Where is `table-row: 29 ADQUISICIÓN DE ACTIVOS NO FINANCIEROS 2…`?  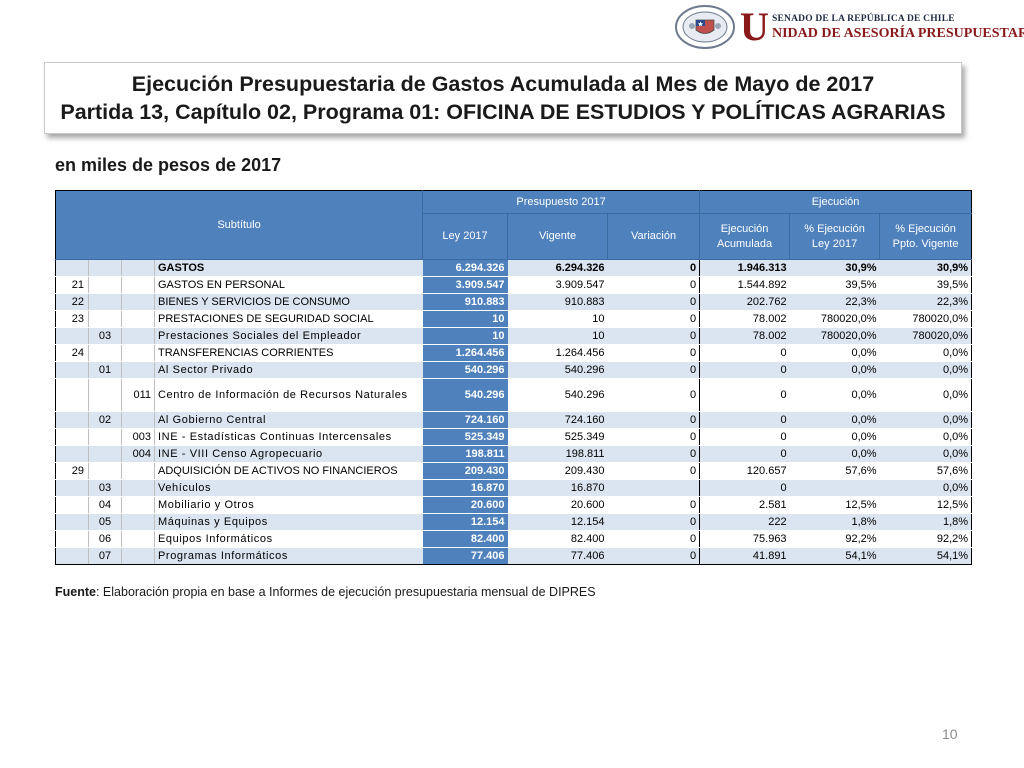 table-row: 29 ADQUISICIÓN DE ACTIVOS NO FINANCIEROS 2… is located at coordinates (514, 471).